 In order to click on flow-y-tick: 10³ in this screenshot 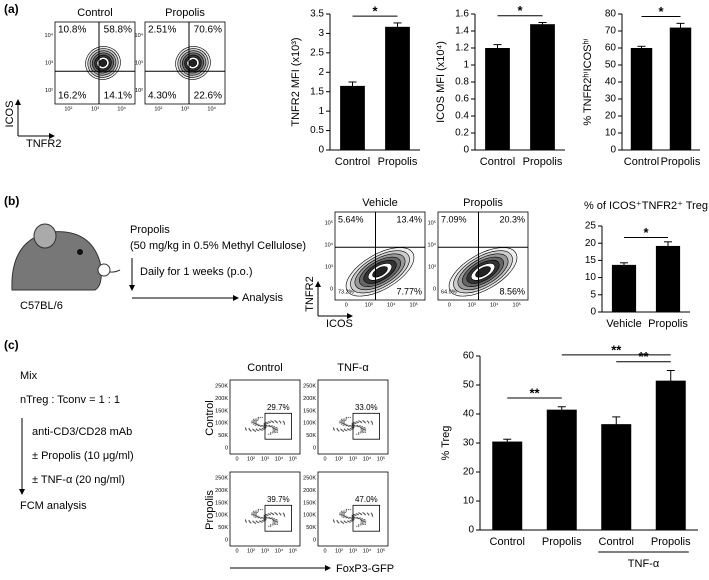, I will do `click(329, 267)`.